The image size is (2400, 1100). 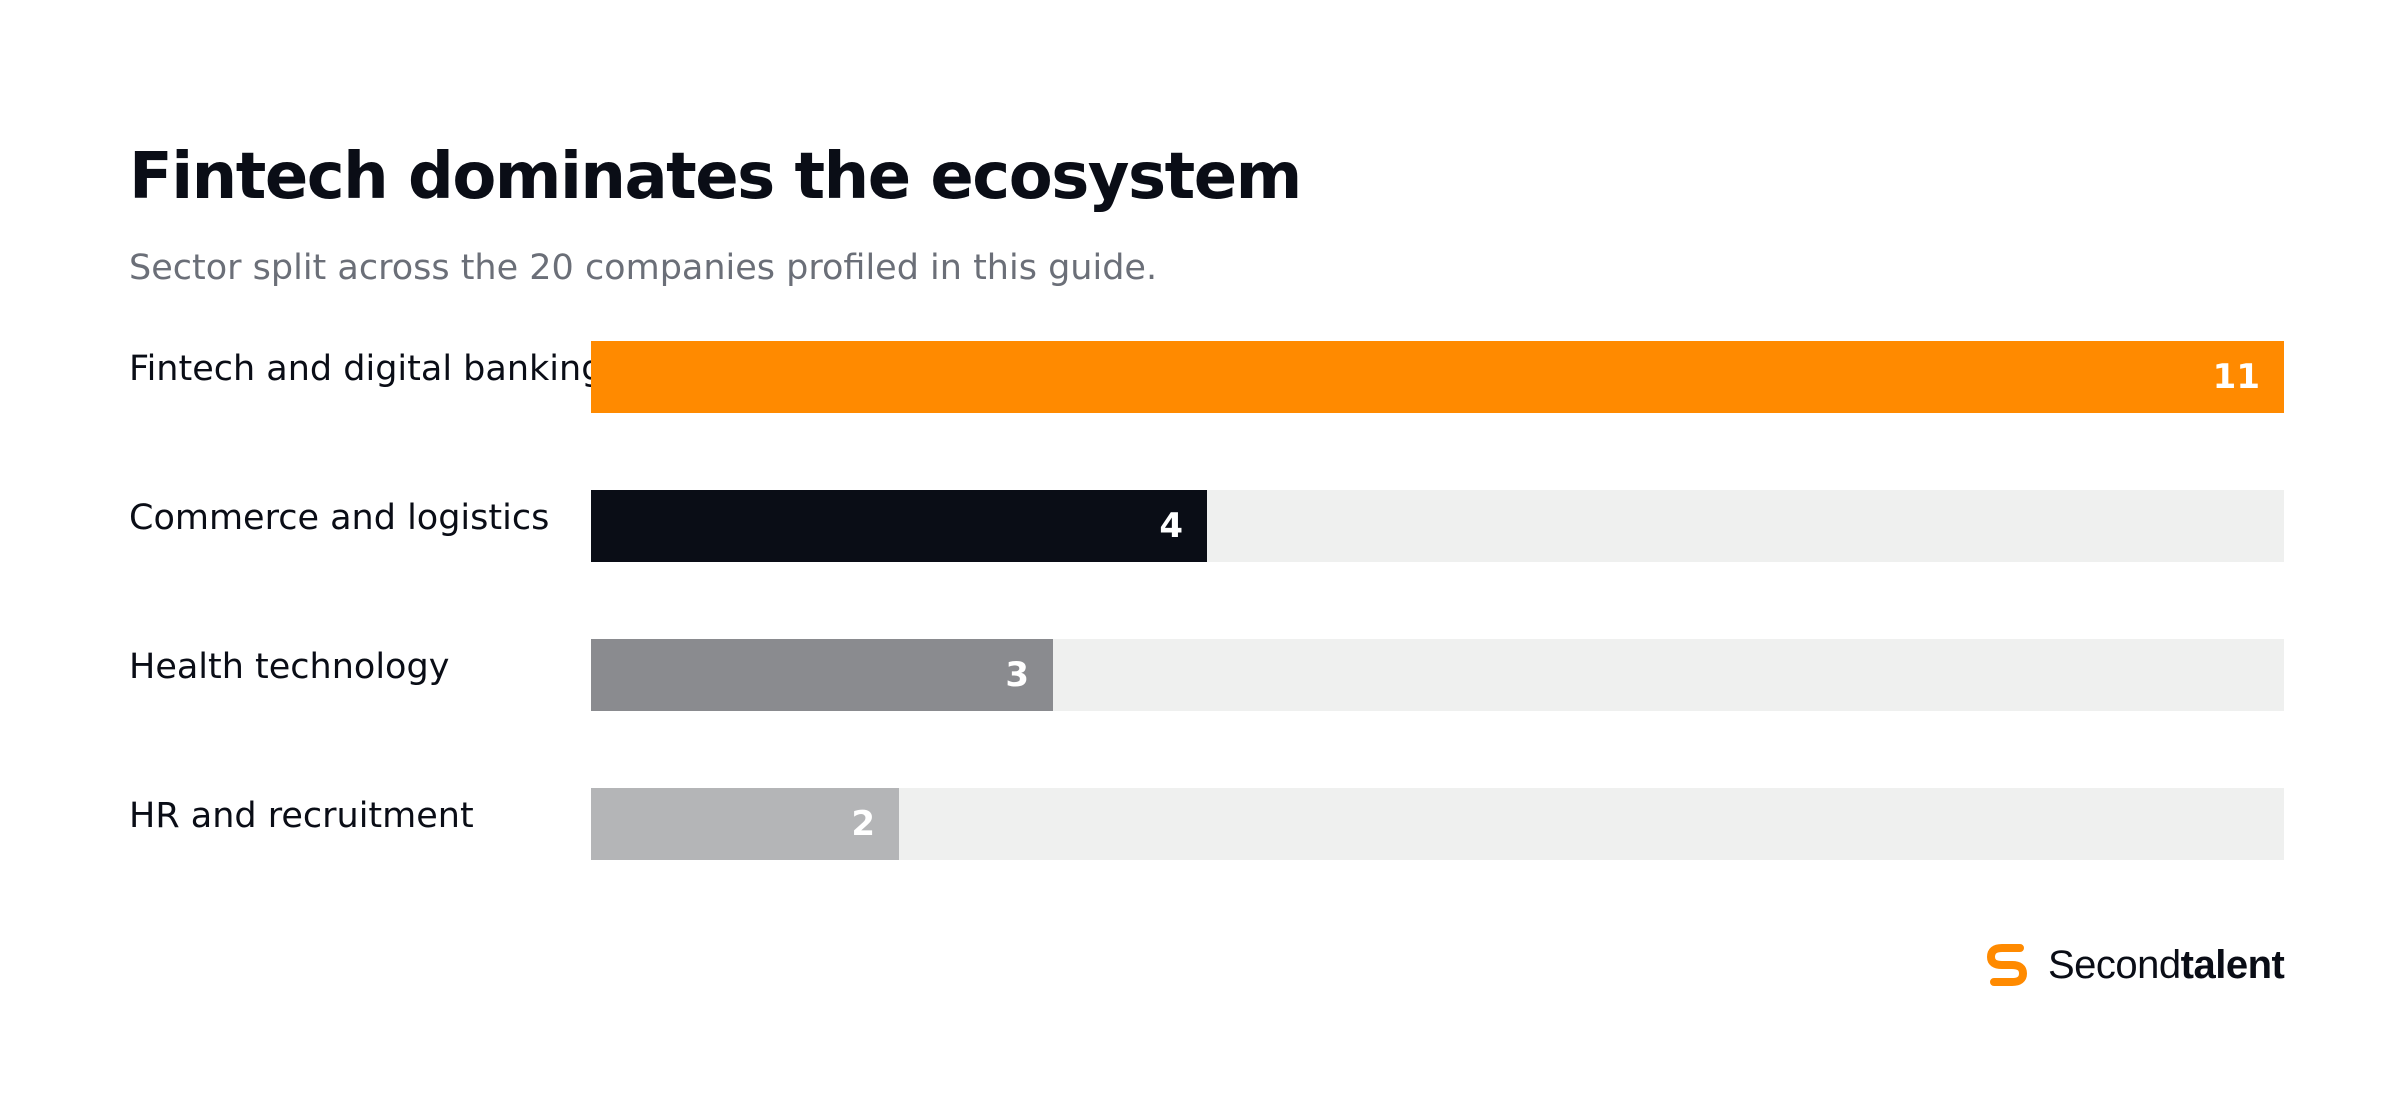 What do you see at coordinates (289, 667) in the screenshot?
I see `category-label-health-technology: Health technology` at bounding box center [289, 667].